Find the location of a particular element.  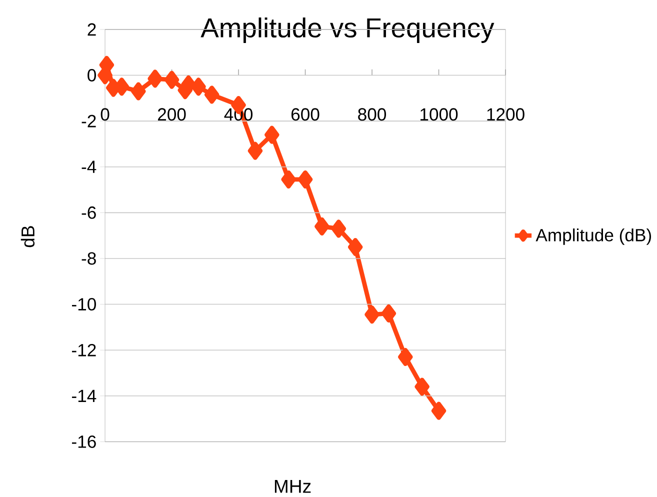

y-tick-label: 2 is located at coordinates (92, 29).